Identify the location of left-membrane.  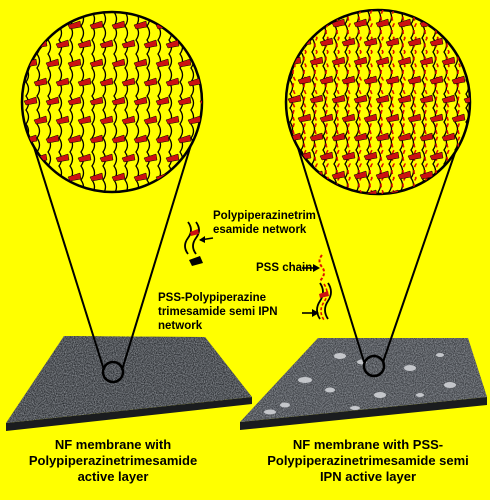
(129, 383).